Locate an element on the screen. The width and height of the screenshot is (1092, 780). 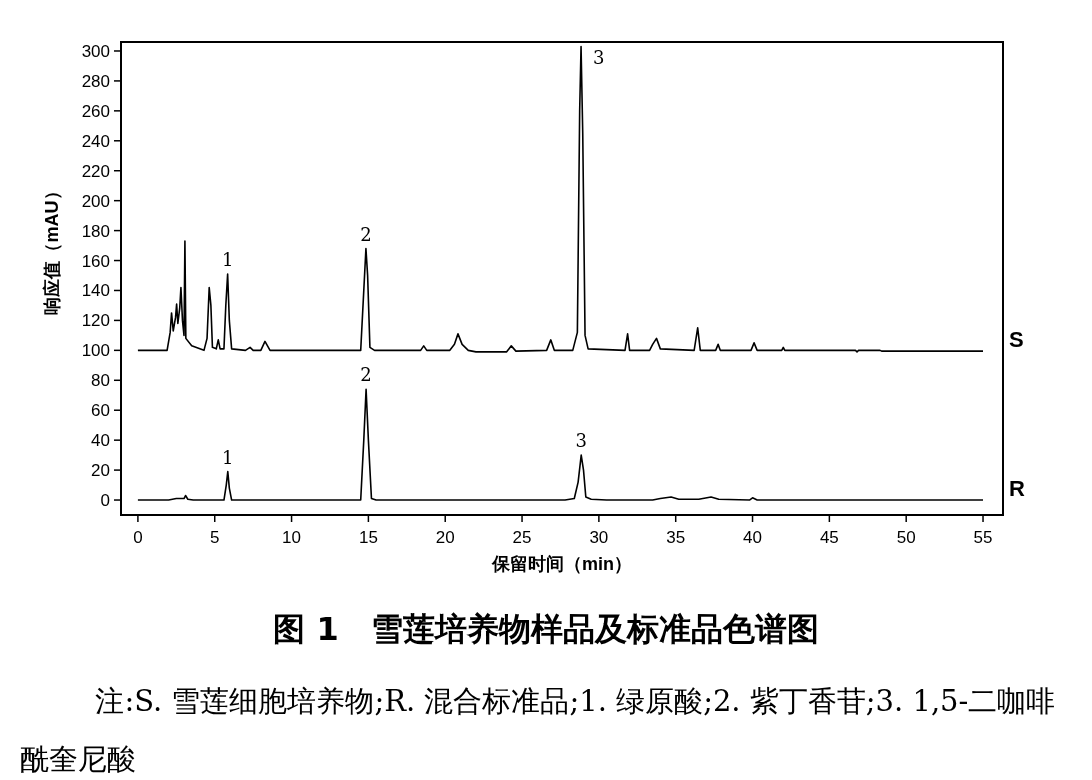
x-tick-label: 40 is located at coordinates (752, 537).